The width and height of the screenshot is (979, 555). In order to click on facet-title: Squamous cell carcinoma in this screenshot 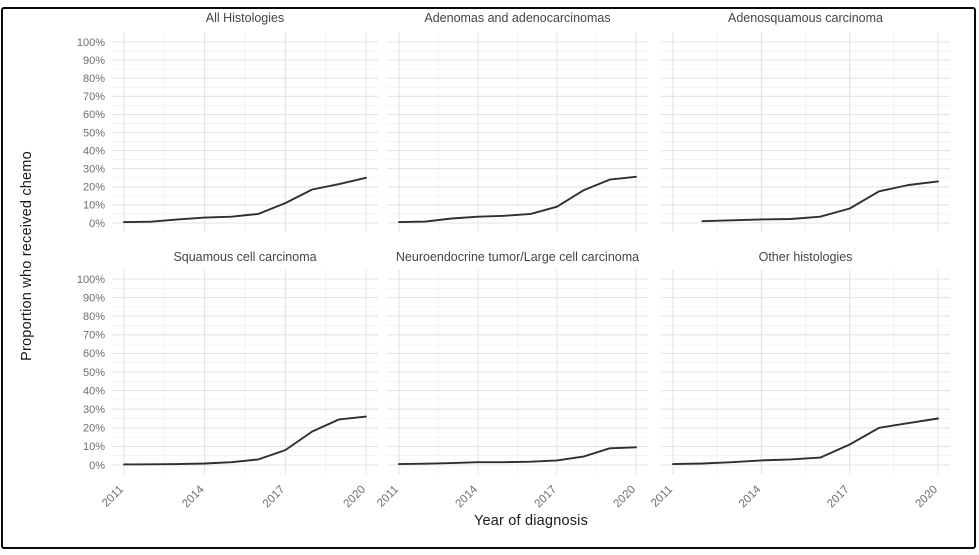, I will do `click(244, 257)`.